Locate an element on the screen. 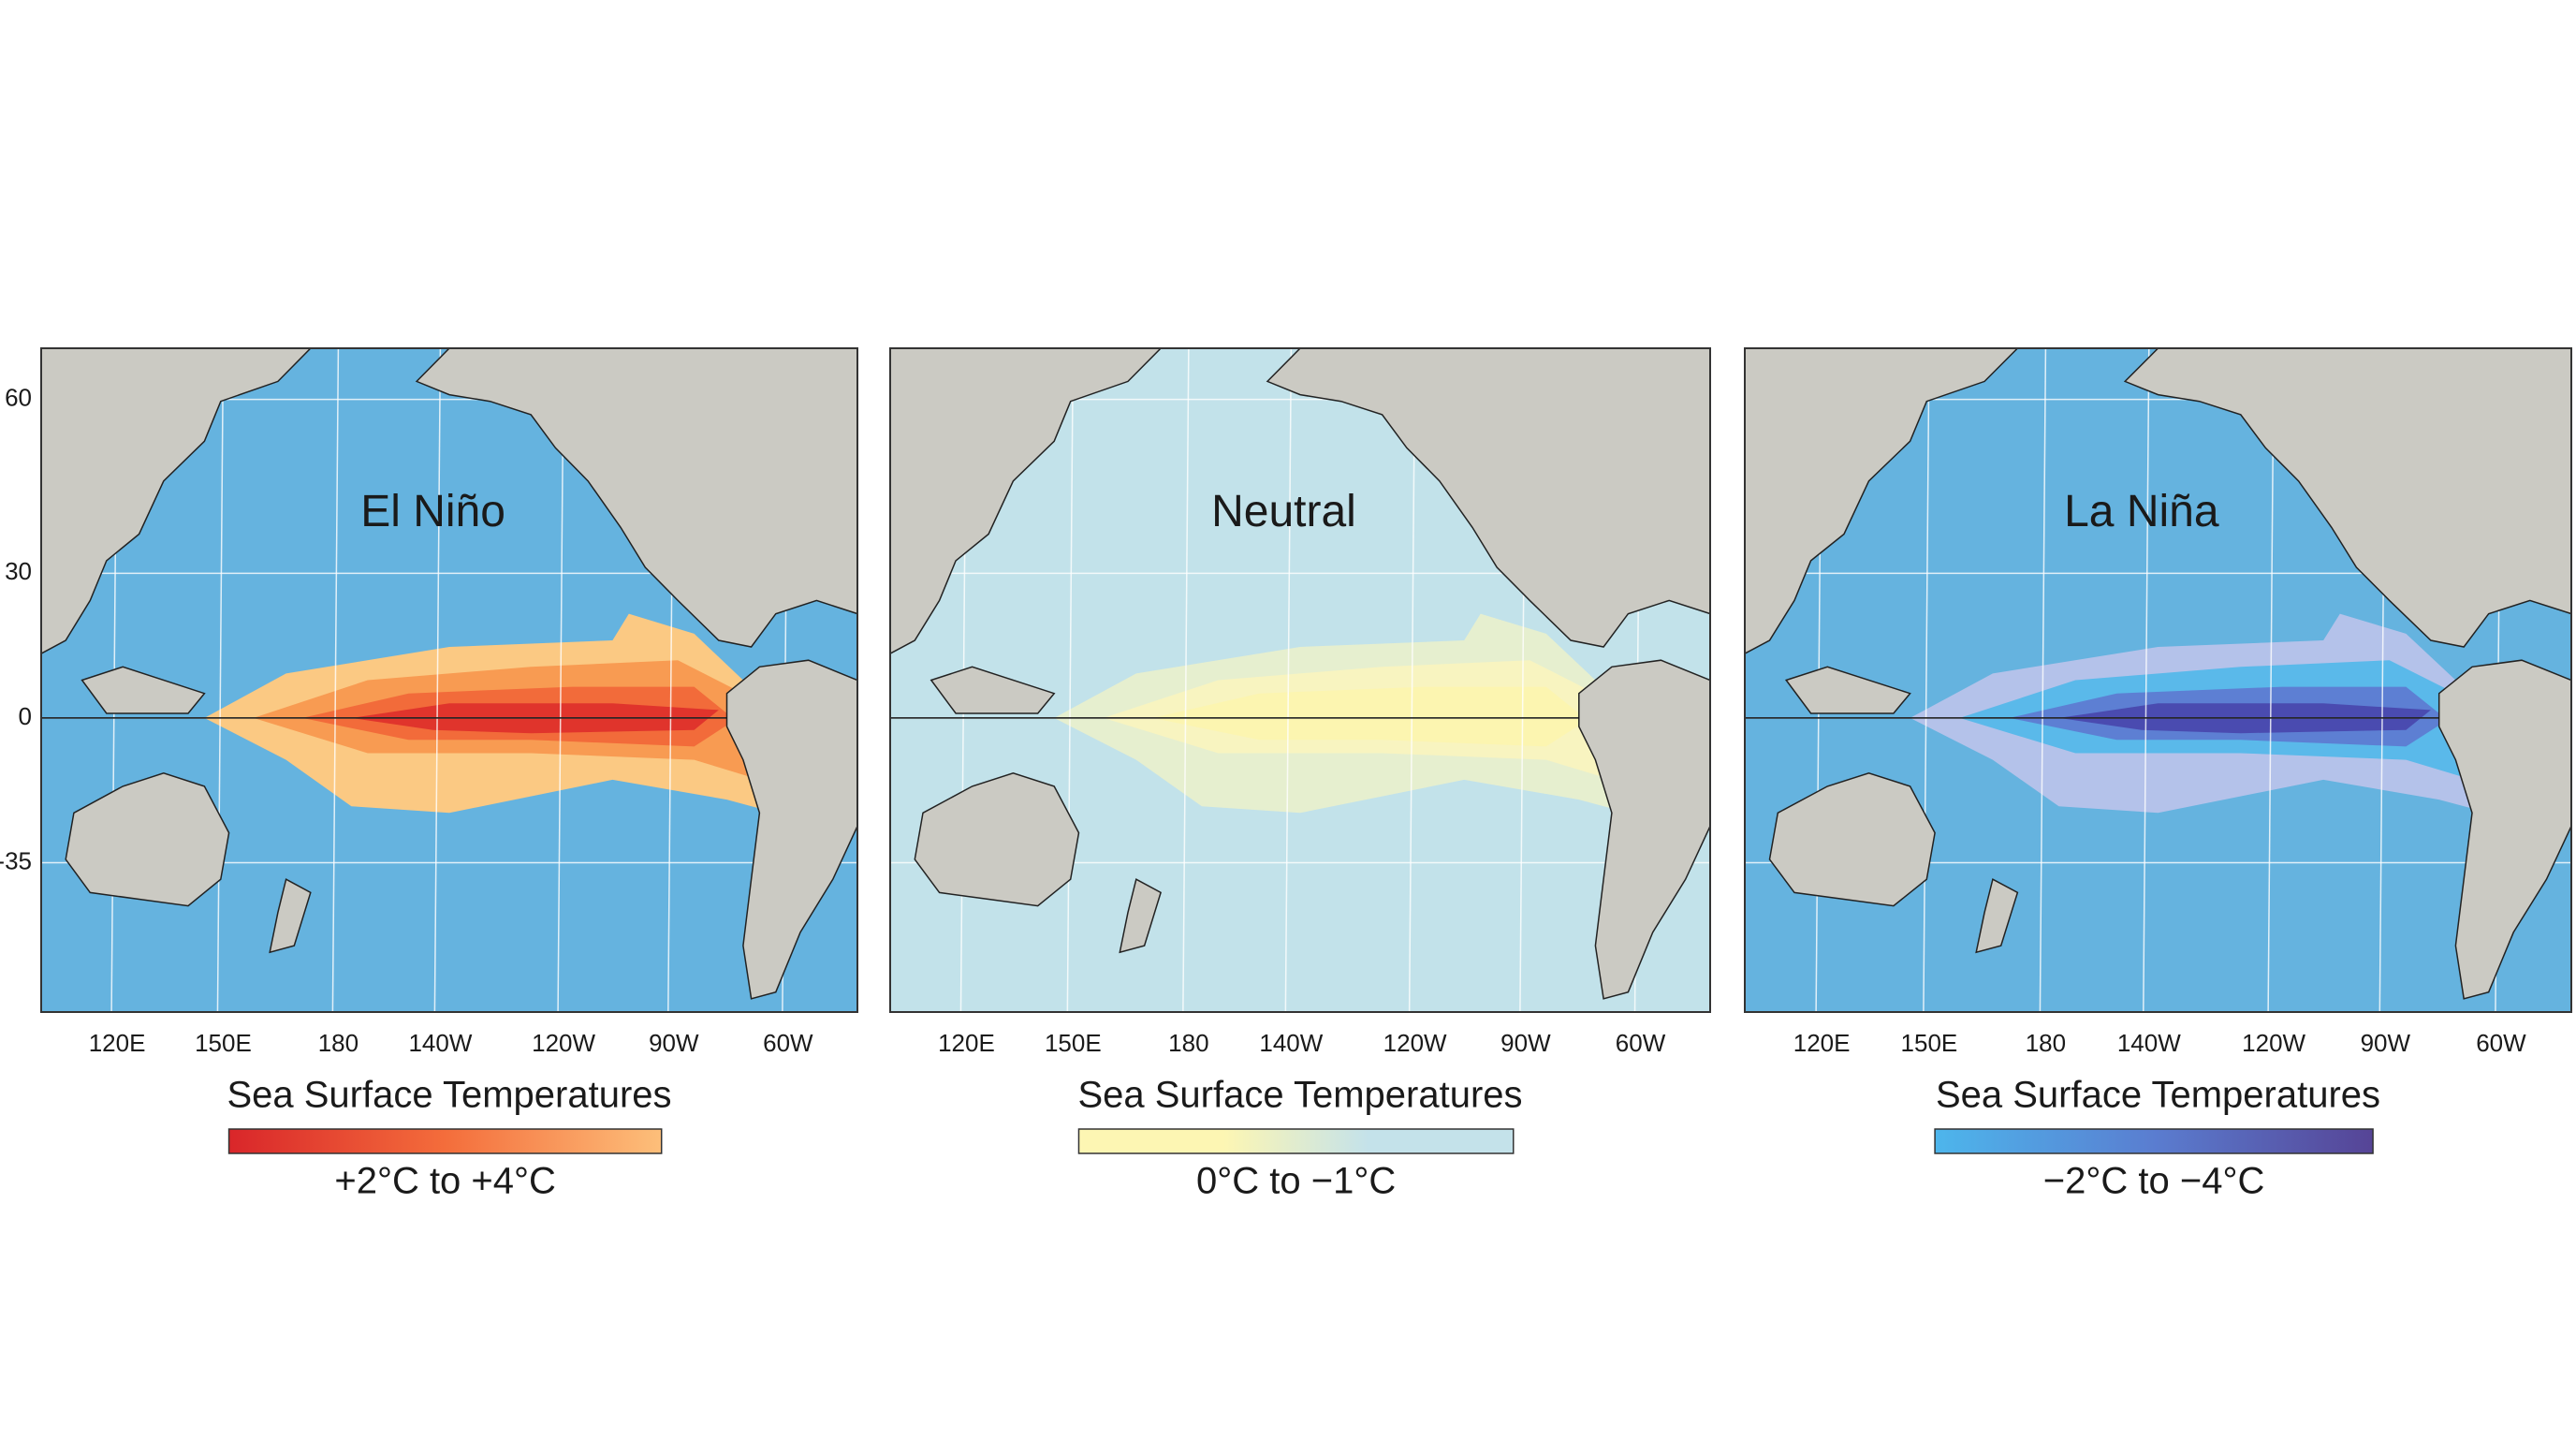 The image size is (2576, 1438). map-title: El Niño is located at coordinates (432, 511).